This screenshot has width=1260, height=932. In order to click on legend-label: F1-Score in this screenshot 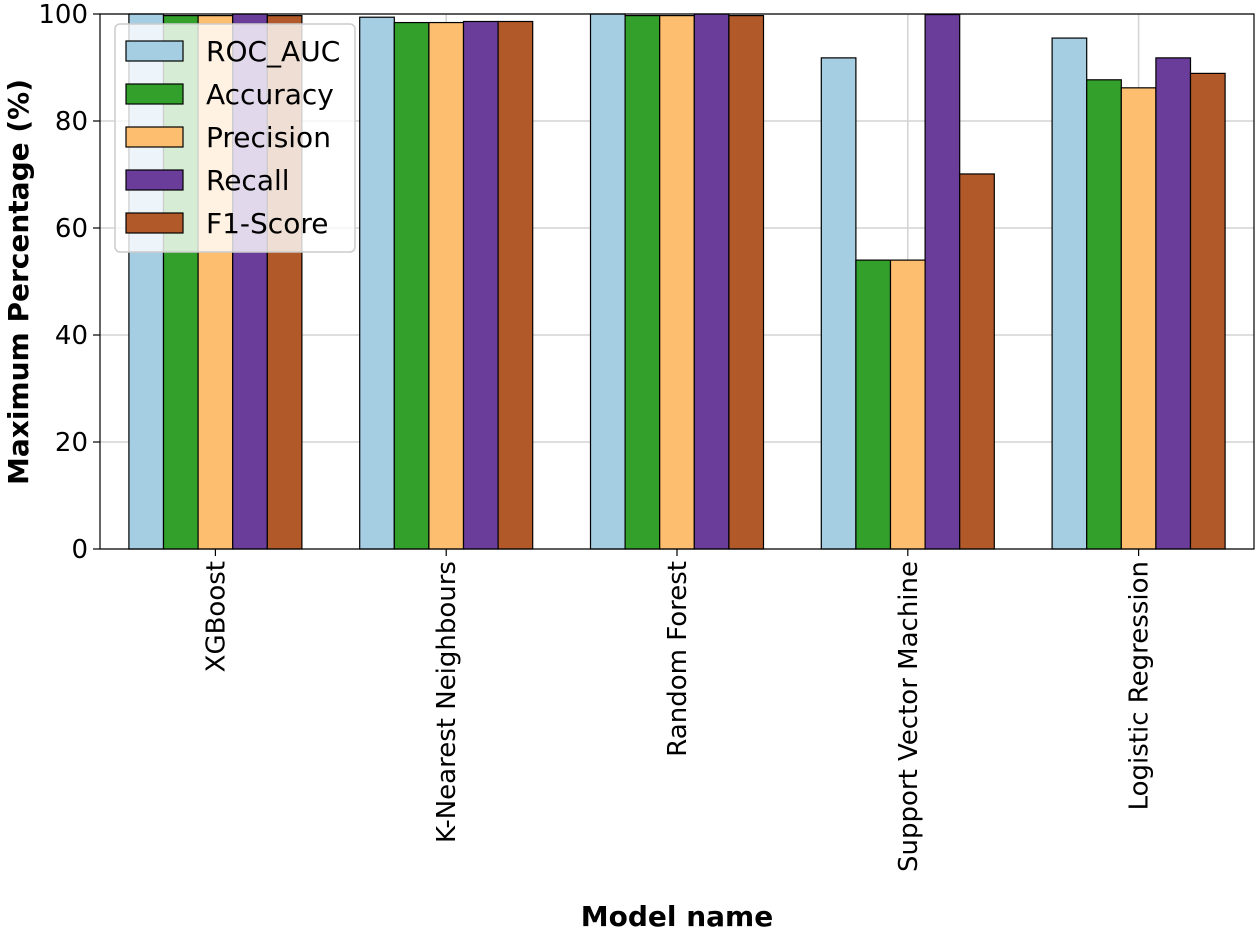, I will do `click(267, 223)`.